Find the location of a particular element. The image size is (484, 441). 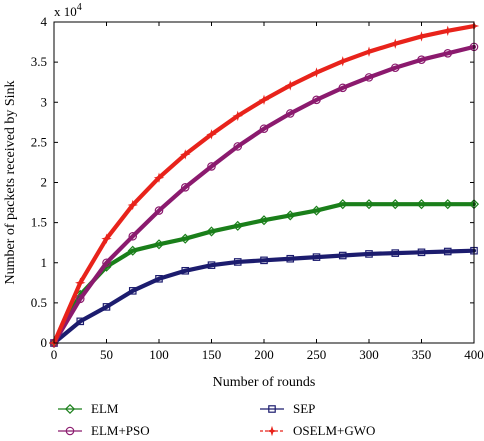

legend-item: ELM+PSO is located at coordinates (104, 430).